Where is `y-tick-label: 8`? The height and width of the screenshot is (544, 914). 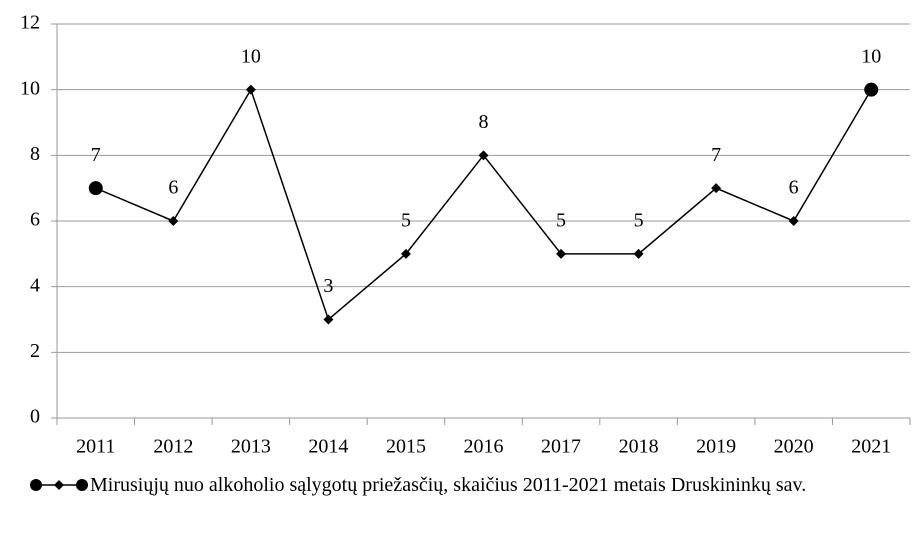
y-tick-label: 8 is located at coordinates (35, 154).